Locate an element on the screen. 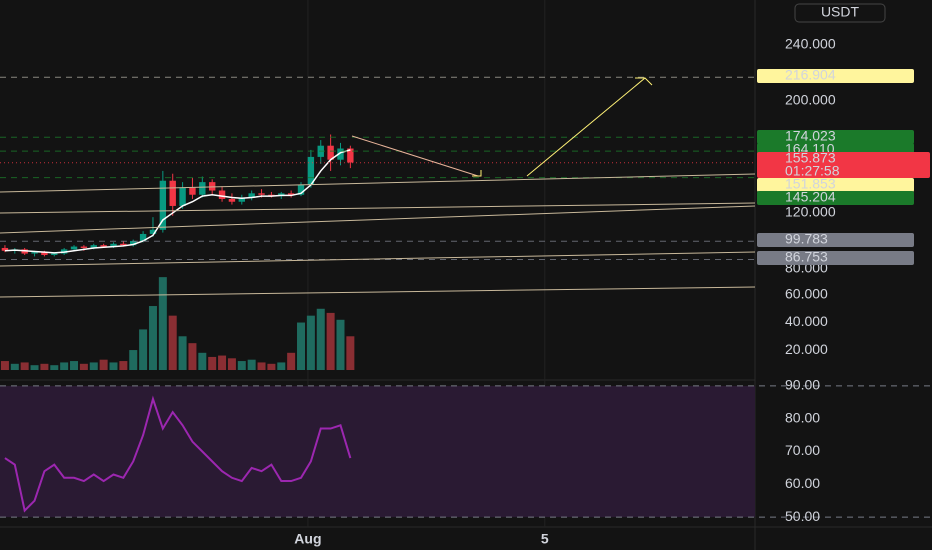 The height and width of the screenshot is (550, 932). projection-arrow is located at coordinates (586, 127).